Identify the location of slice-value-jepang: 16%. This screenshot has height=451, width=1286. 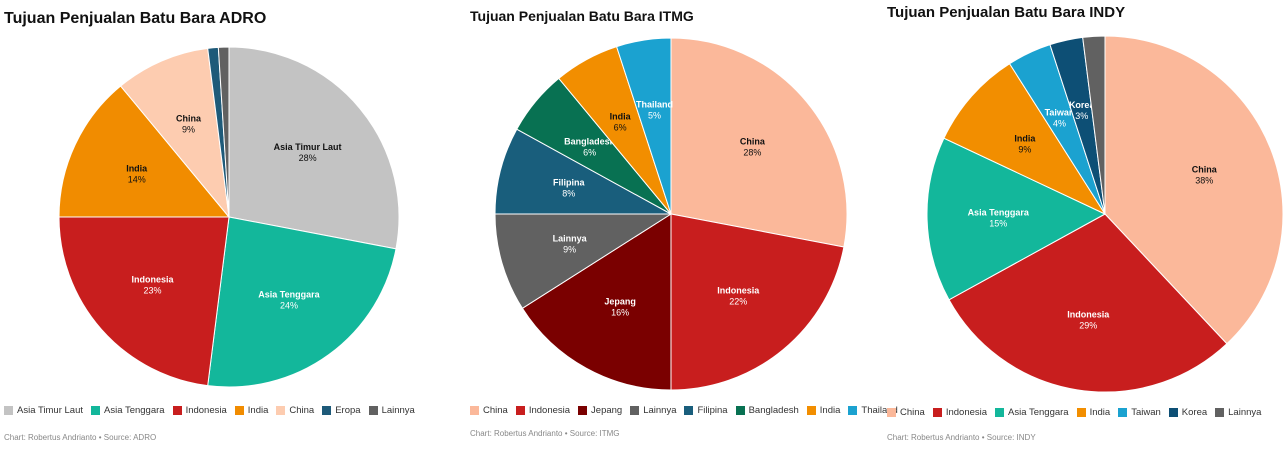
(620, 313).